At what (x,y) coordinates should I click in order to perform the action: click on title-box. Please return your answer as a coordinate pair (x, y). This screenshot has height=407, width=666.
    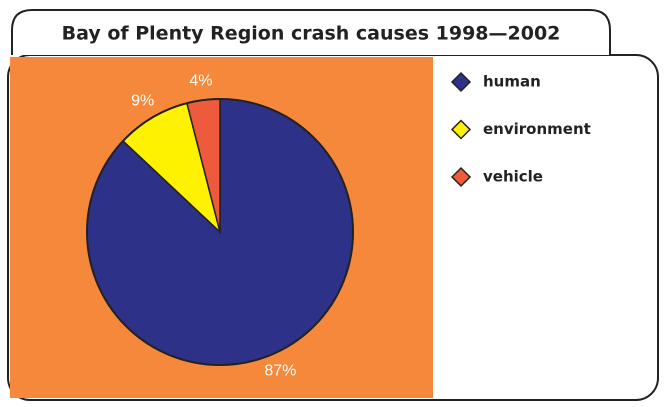
    Looking at the image, I should click on (311, 32).